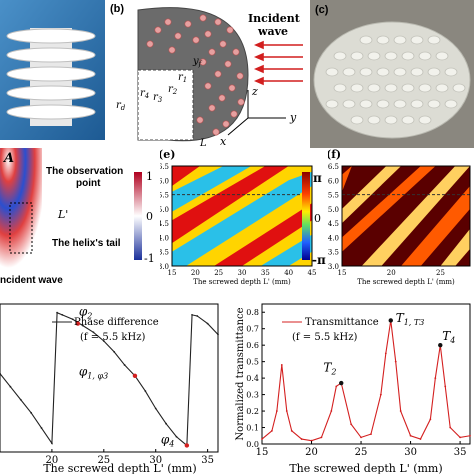 Image resolution: width=474 pixels, height=474 pixels. What do you see at coordinates (342, 273) in the screenshot?
I see `x-tick-0: 15` at bounding box center [342, 273].